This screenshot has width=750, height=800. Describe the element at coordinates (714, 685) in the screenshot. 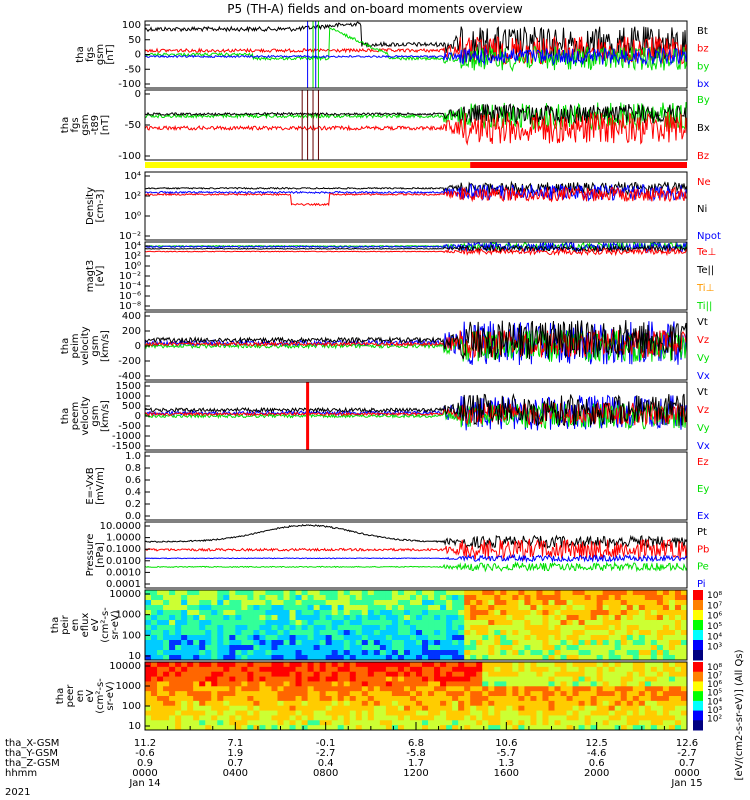

I see `colorbar-tick: 10⁶` at that location.